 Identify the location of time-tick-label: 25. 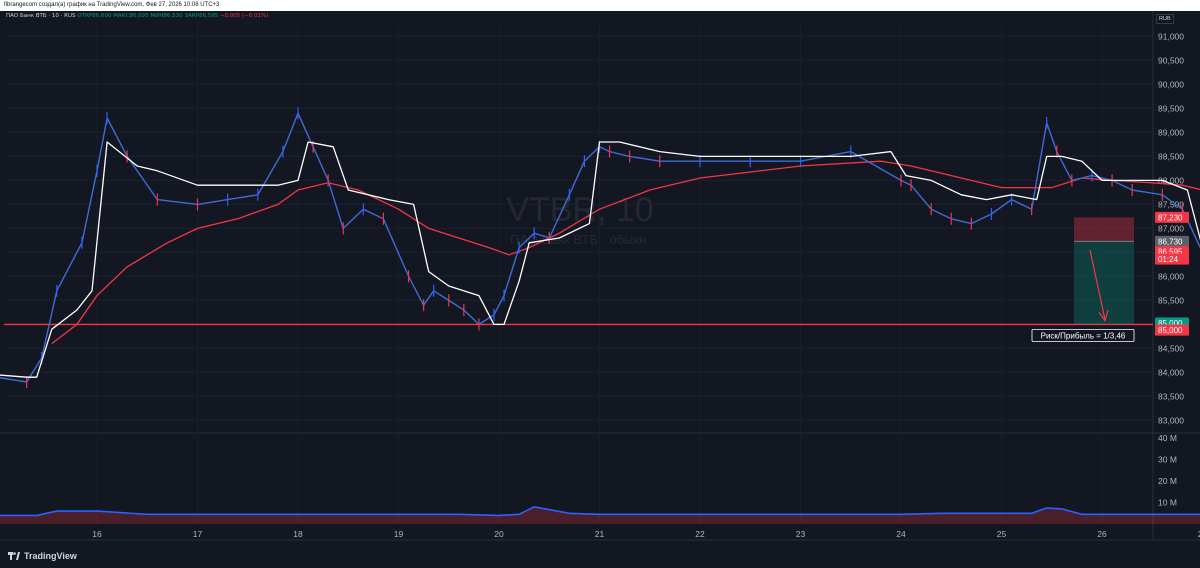
(1002, 534).